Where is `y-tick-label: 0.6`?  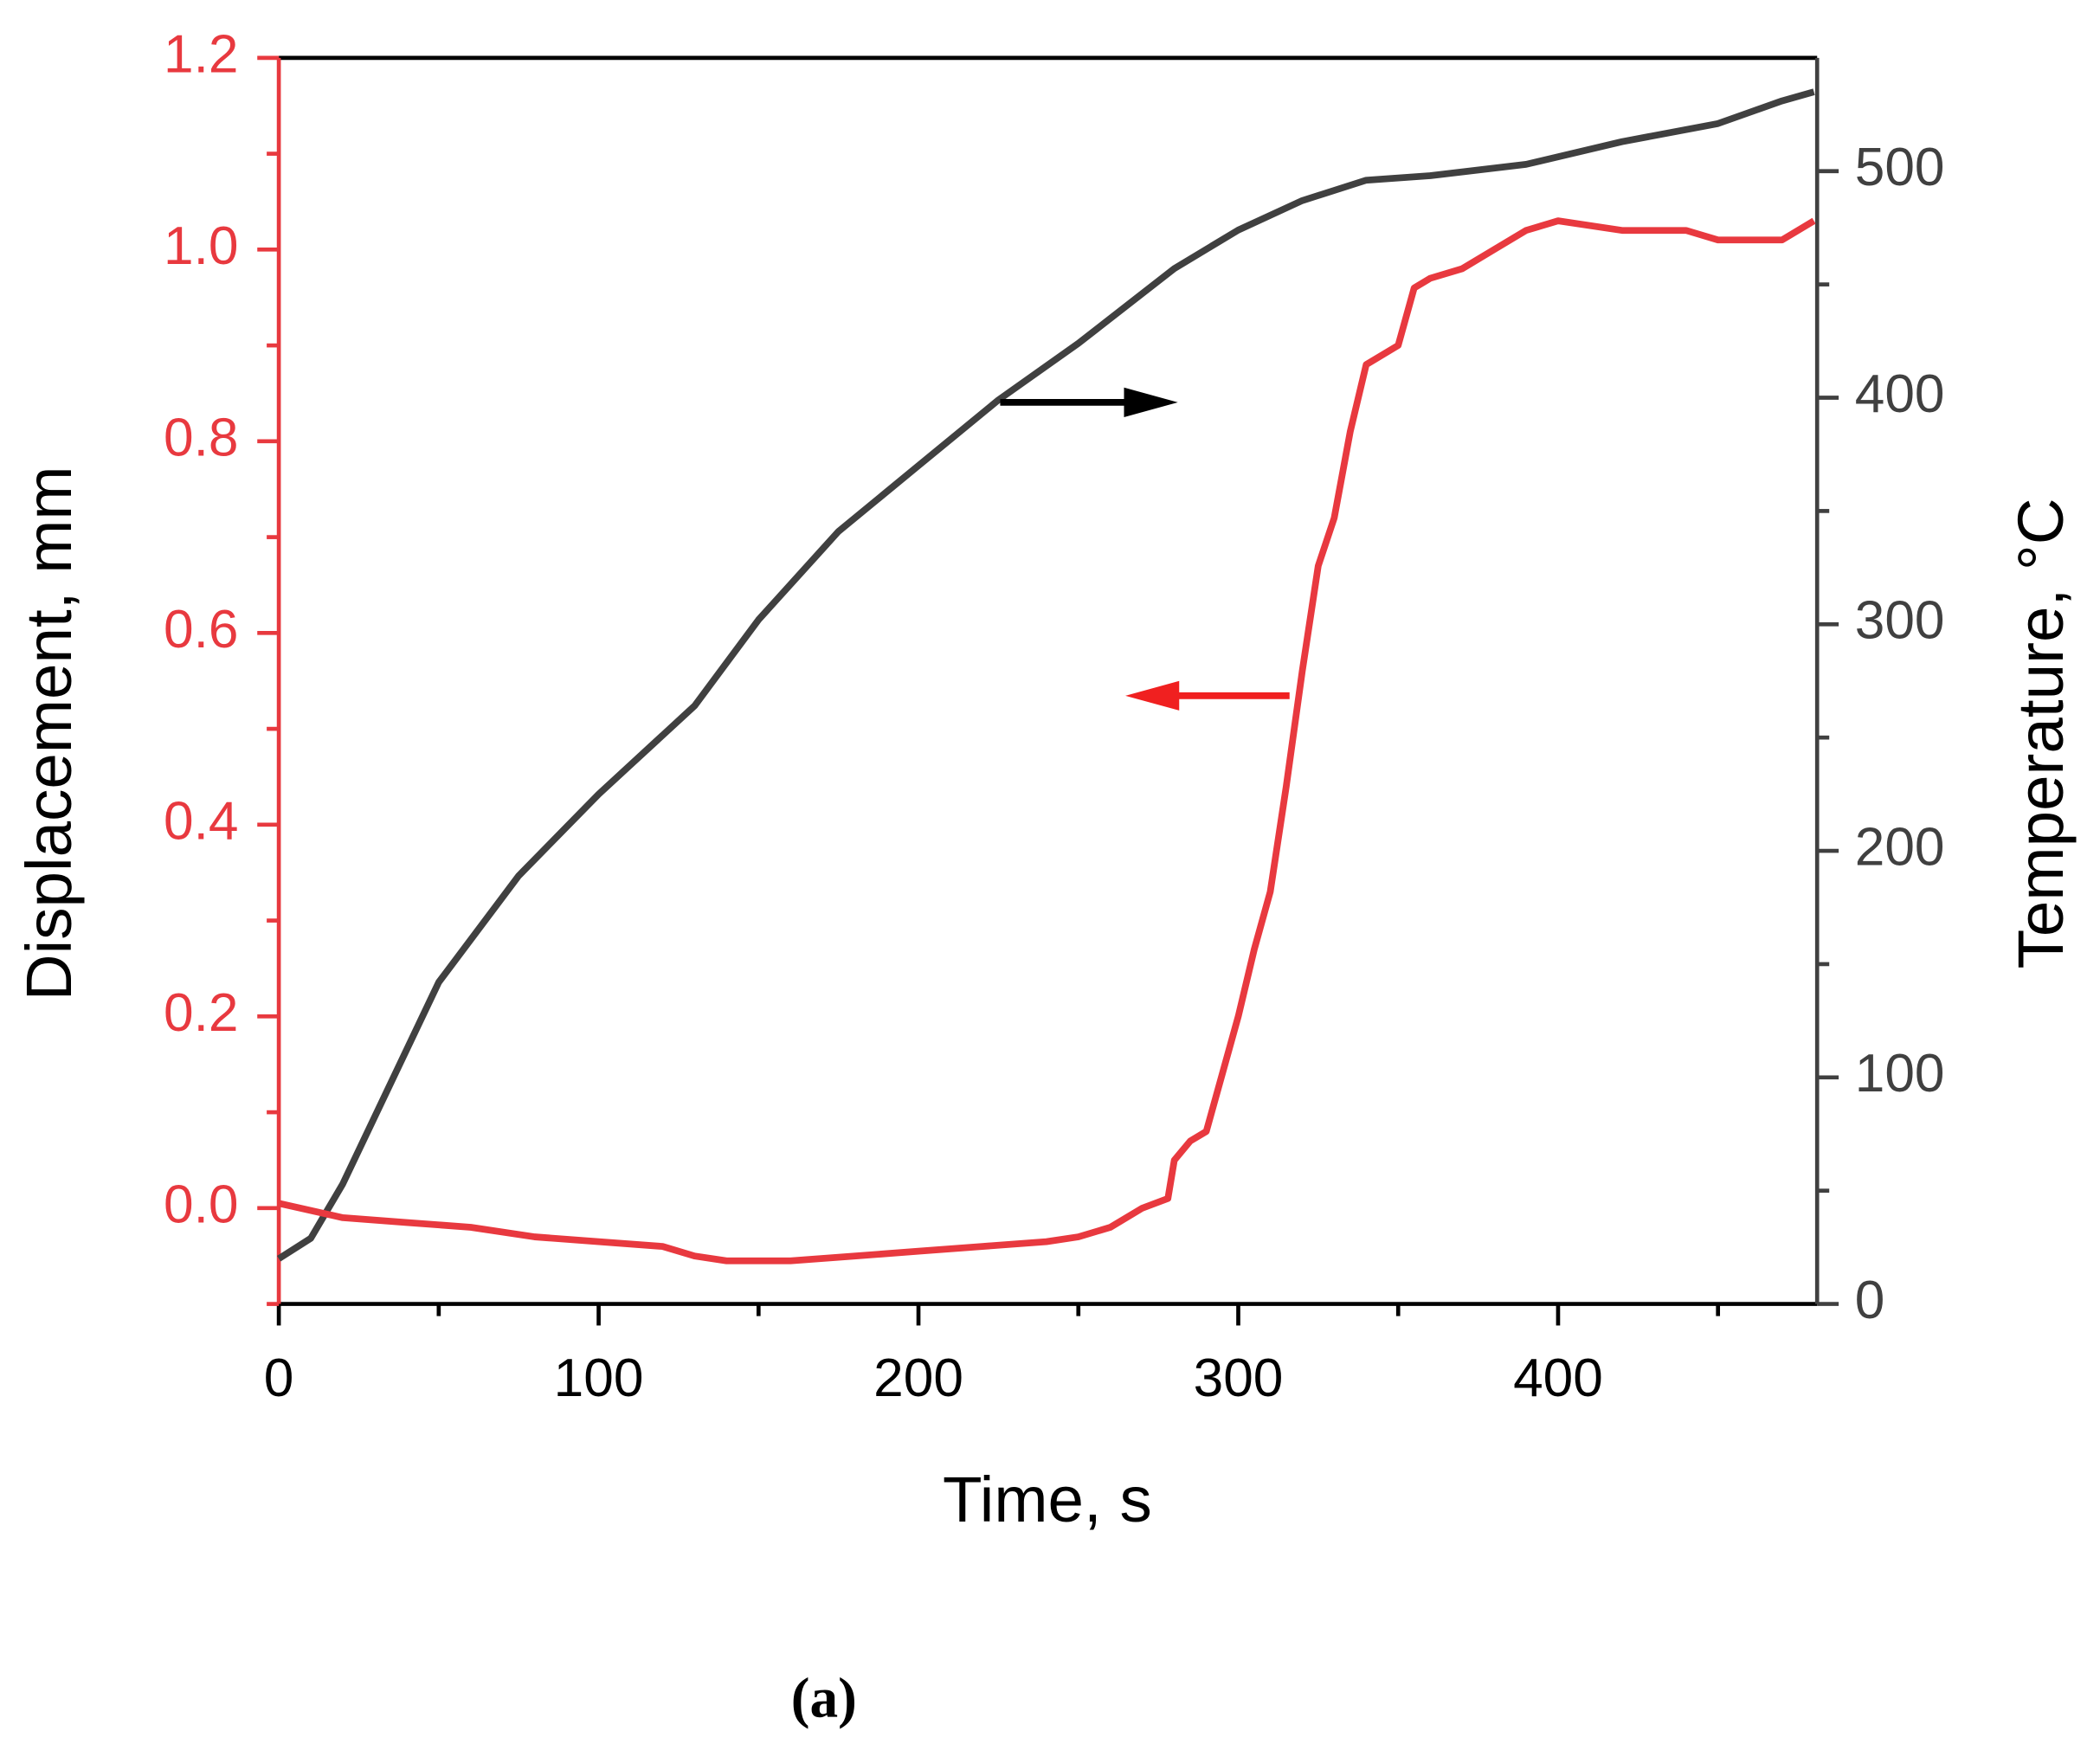 y-tick-label: 0.6 is located at coordinates (201, 630).